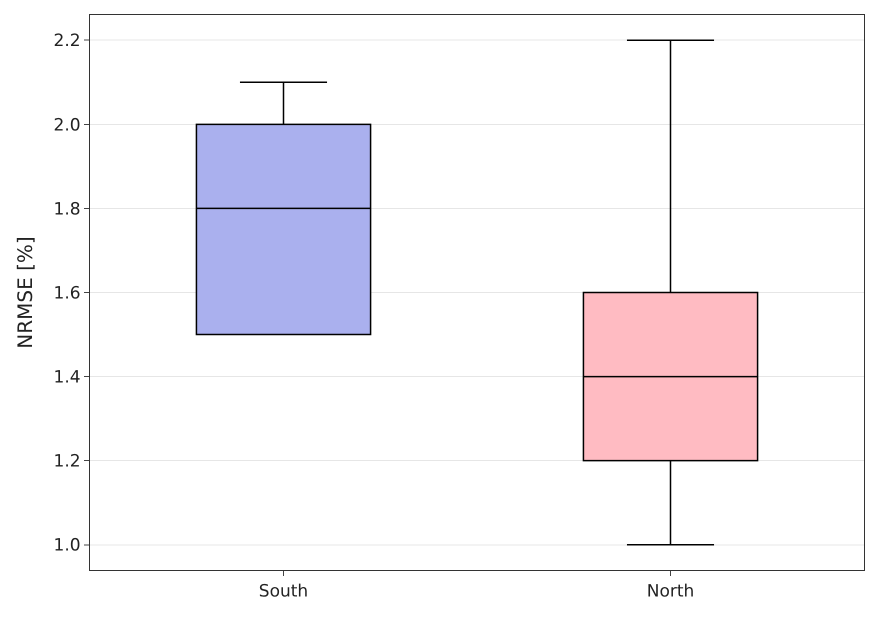 The image size is (874, 620). I want to click on y-tick-label: 1.6, so click(67, 293).